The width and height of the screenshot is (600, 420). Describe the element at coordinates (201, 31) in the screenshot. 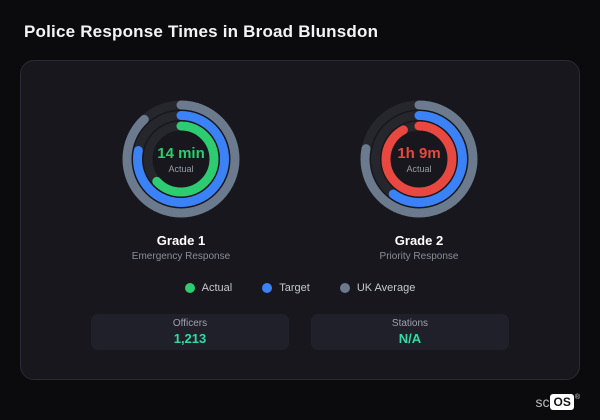

I see `page-title: Police Response Times in Broad Blunsdon` at that location.